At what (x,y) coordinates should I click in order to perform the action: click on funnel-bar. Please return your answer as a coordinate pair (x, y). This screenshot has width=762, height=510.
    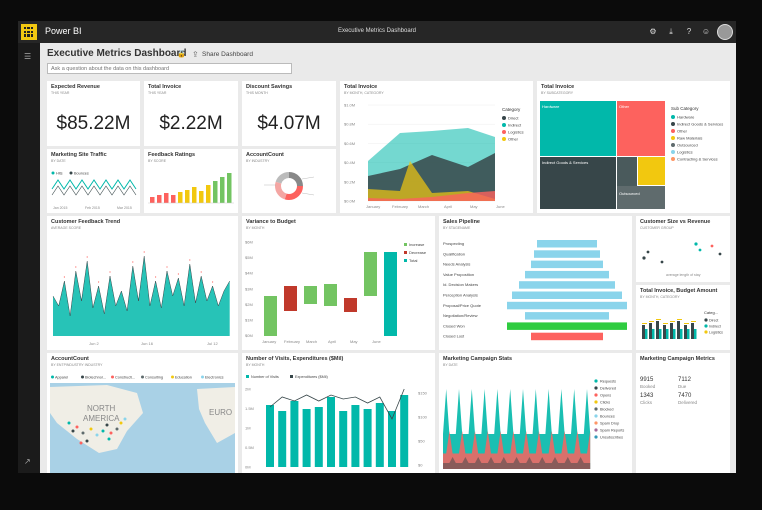
    Looking at the image, I should click on (567, 285).